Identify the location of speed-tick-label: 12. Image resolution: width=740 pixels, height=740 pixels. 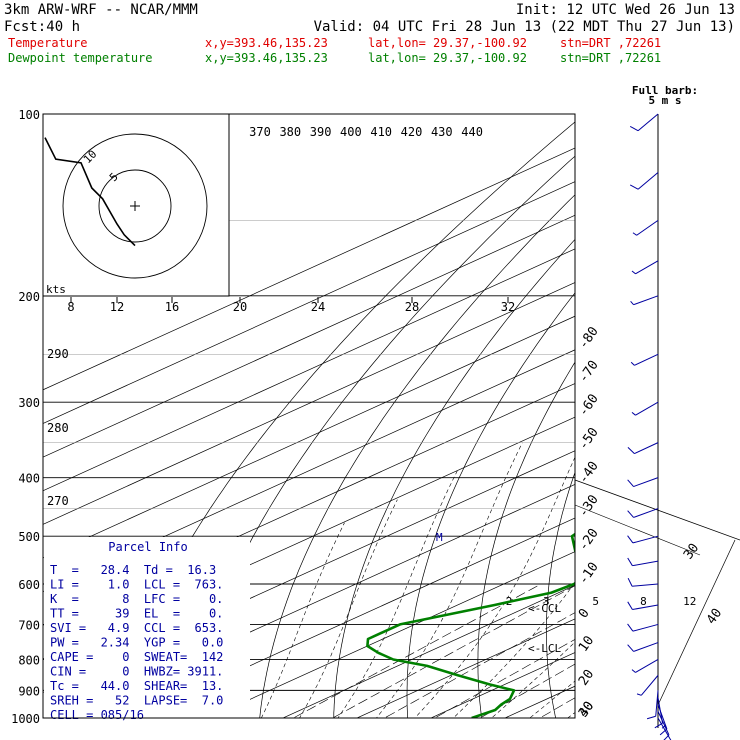
(117, 307).